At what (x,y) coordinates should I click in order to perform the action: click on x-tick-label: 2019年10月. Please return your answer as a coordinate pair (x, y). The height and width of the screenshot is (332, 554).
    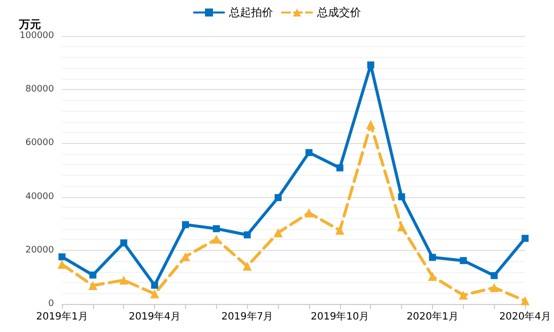
    Looking at the image, I should click on (339, 316).